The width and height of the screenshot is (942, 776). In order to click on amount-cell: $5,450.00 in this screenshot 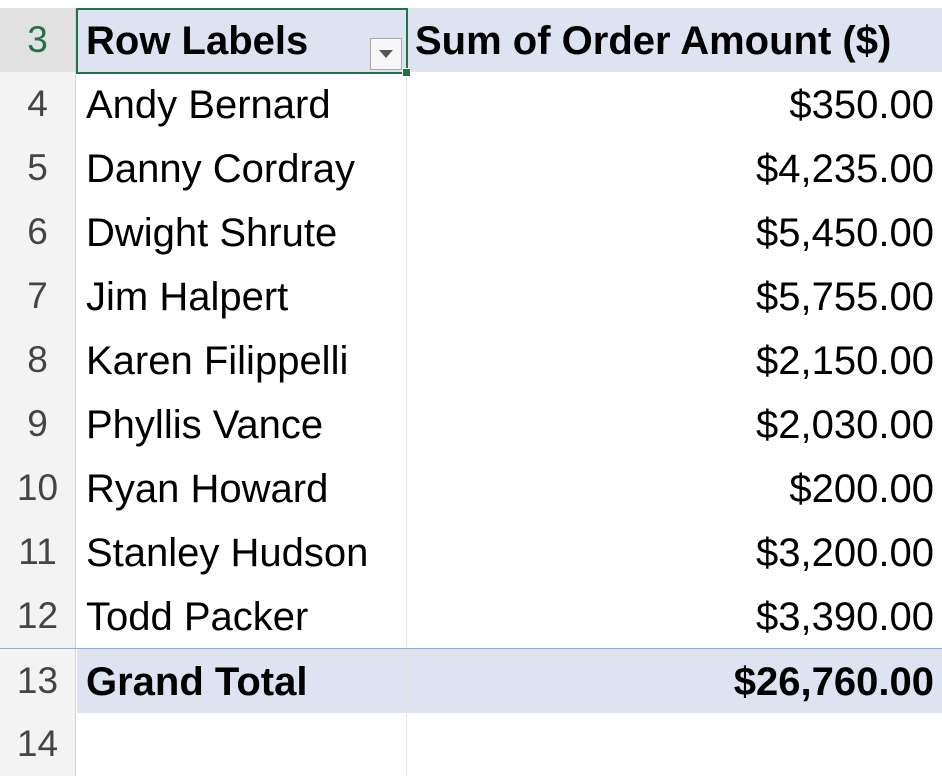, I will do `click(845, 233)`.